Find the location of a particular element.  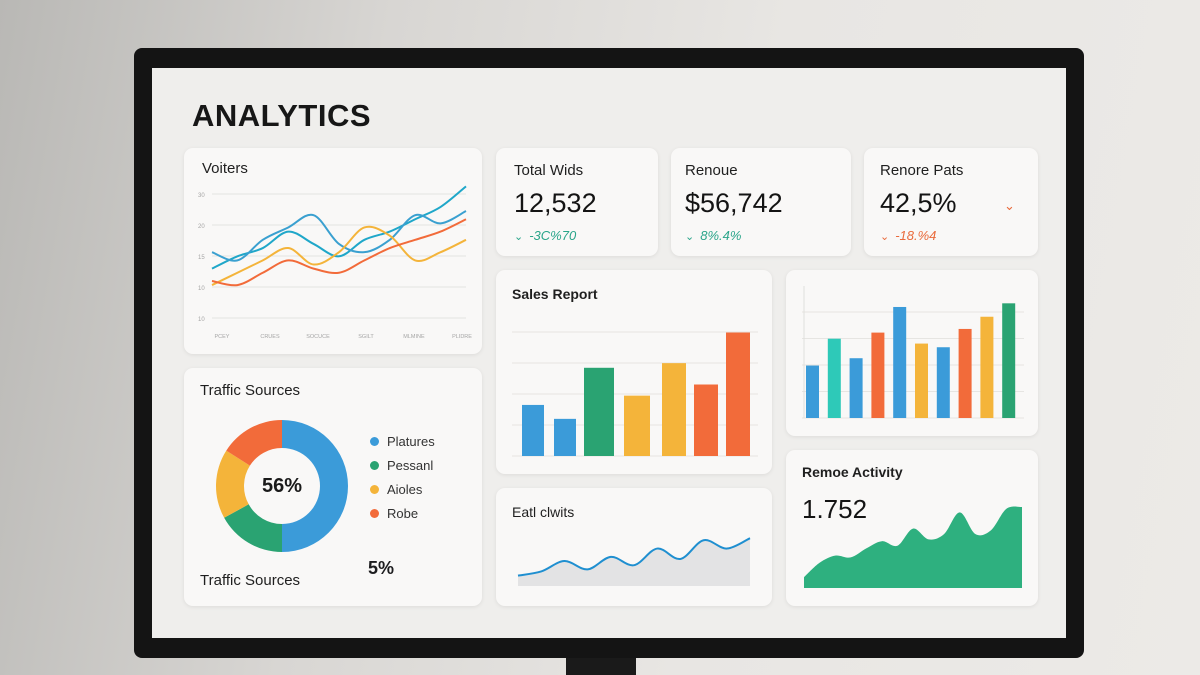

kpi-change: ⌄ 8%.4% is located at coordinates (713, 235).